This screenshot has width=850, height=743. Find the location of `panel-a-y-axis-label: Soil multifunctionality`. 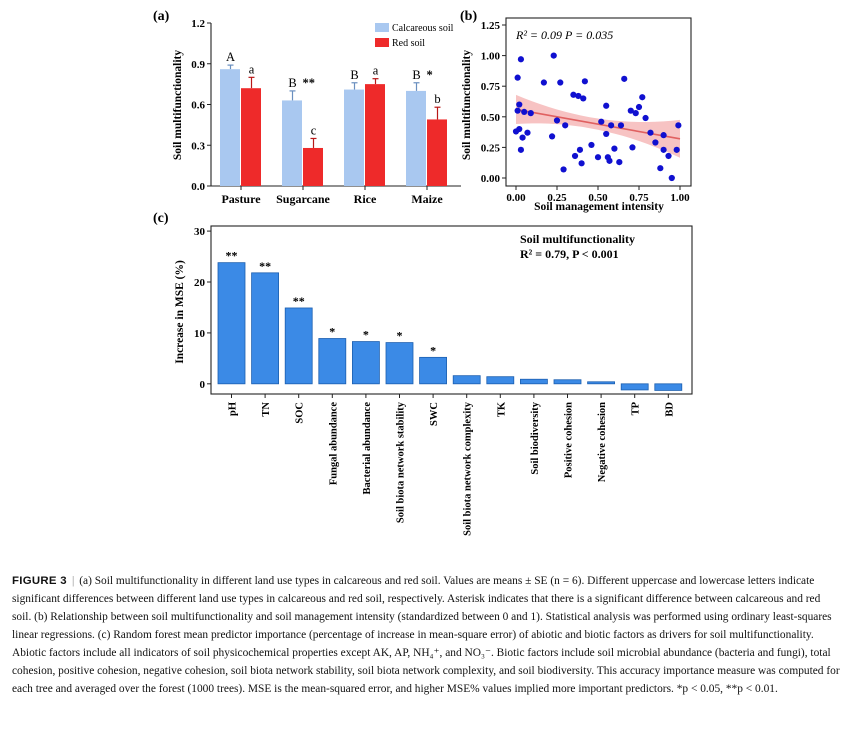

panel-a-y-axis-label: Soil multifunctionality is located at coordinates (178, 105).